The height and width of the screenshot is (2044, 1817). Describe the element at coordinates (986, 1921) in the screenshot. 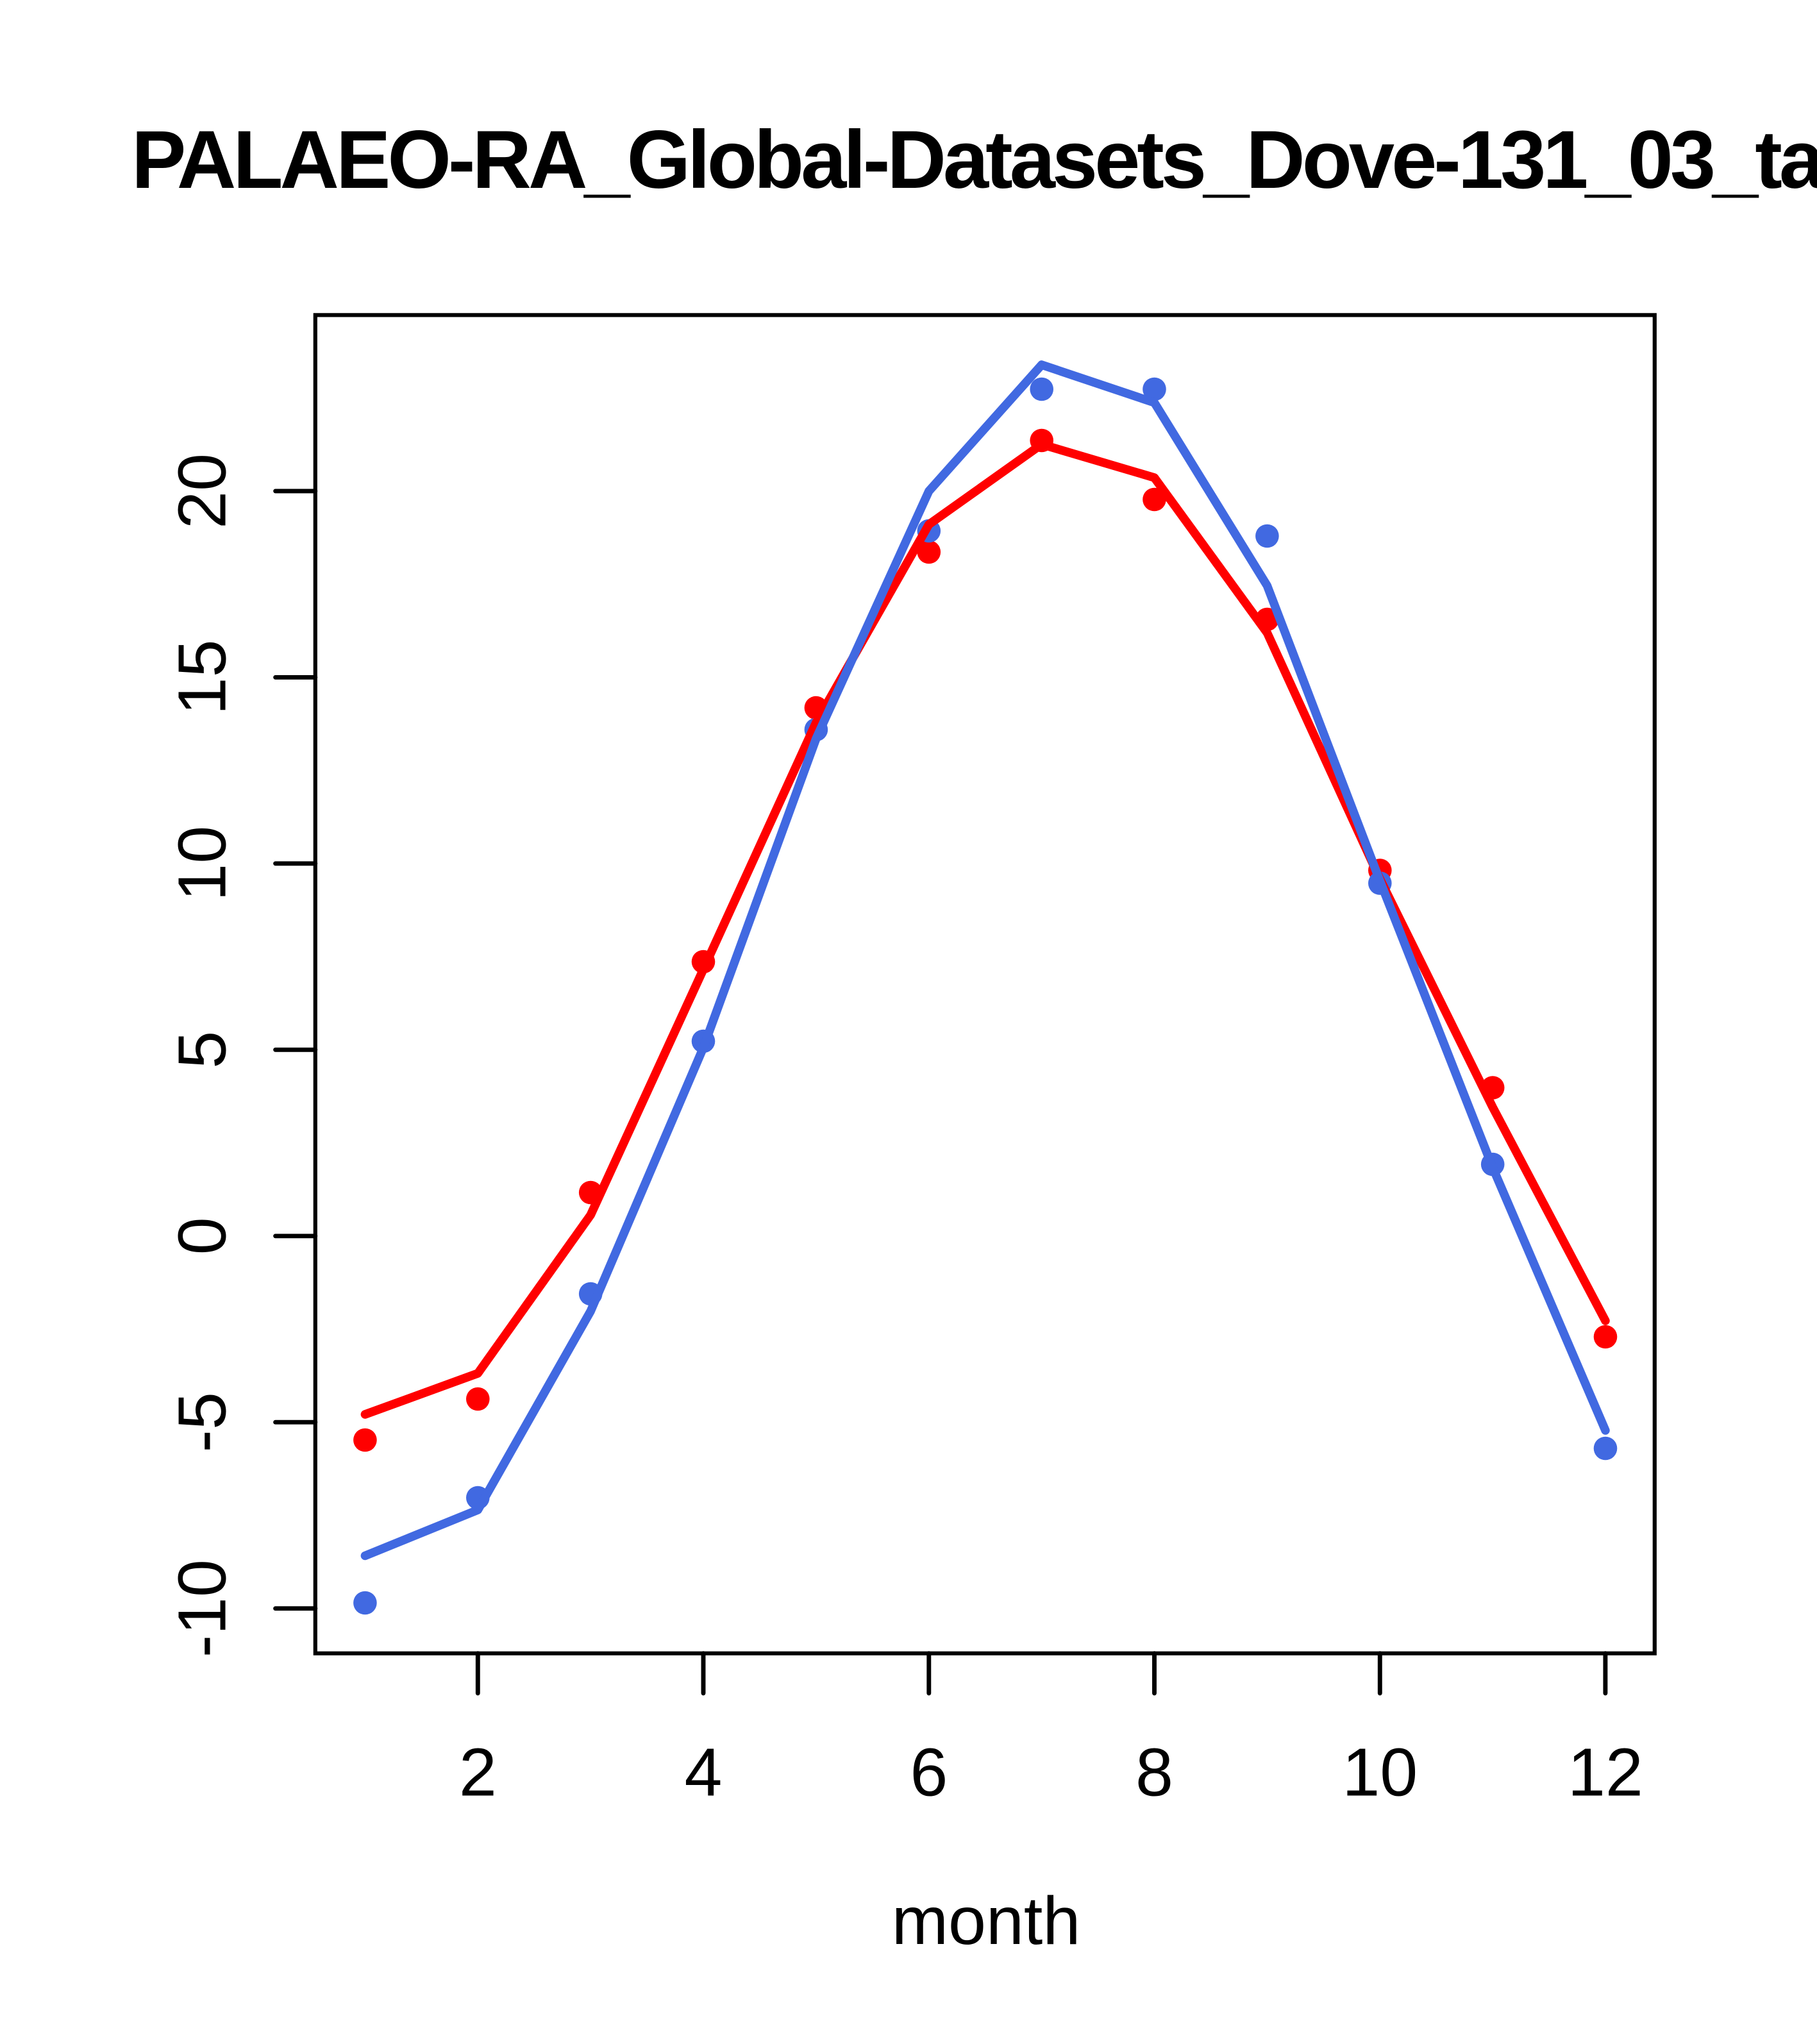

I see `svg-text: month` at that location.